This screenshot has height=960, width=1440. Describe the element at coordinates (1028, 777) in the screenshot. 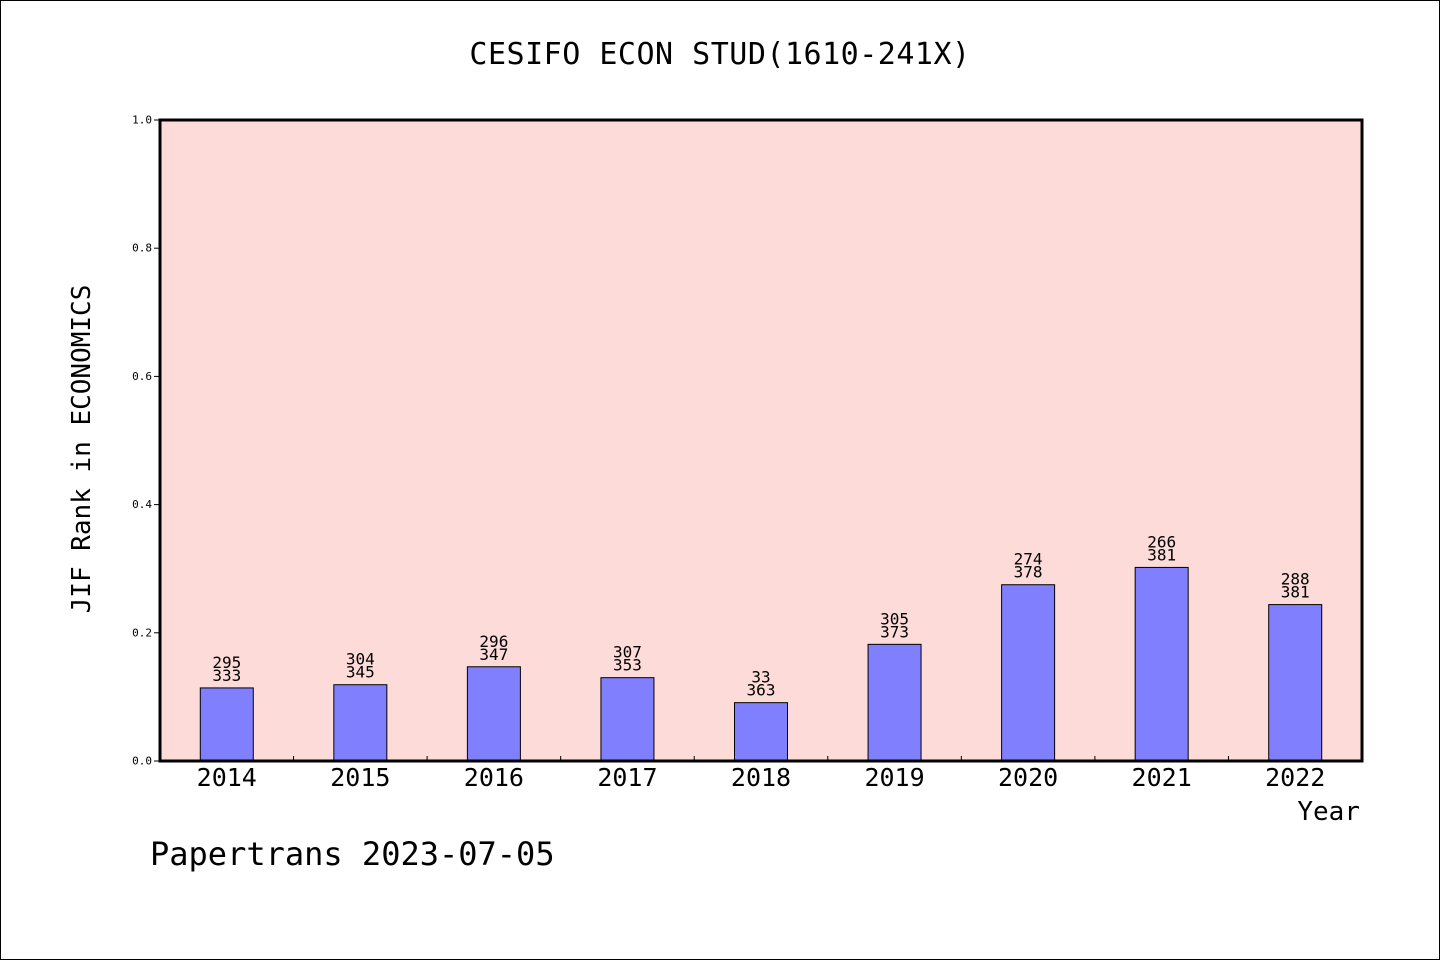

I see `x-tick-label: 2020` at that location.